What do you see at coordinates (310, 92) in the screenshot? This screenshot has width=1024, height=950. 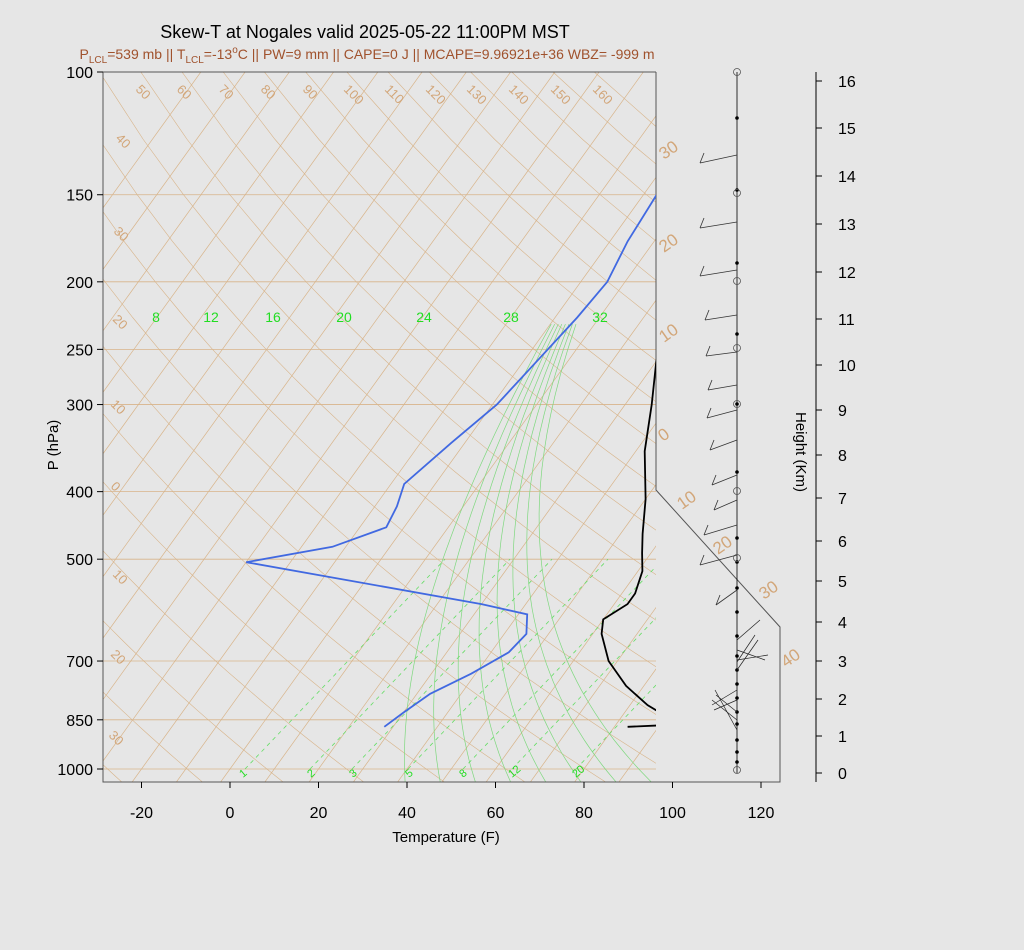 I see `isotherm-label: 90` at bounding box center [310, 92].